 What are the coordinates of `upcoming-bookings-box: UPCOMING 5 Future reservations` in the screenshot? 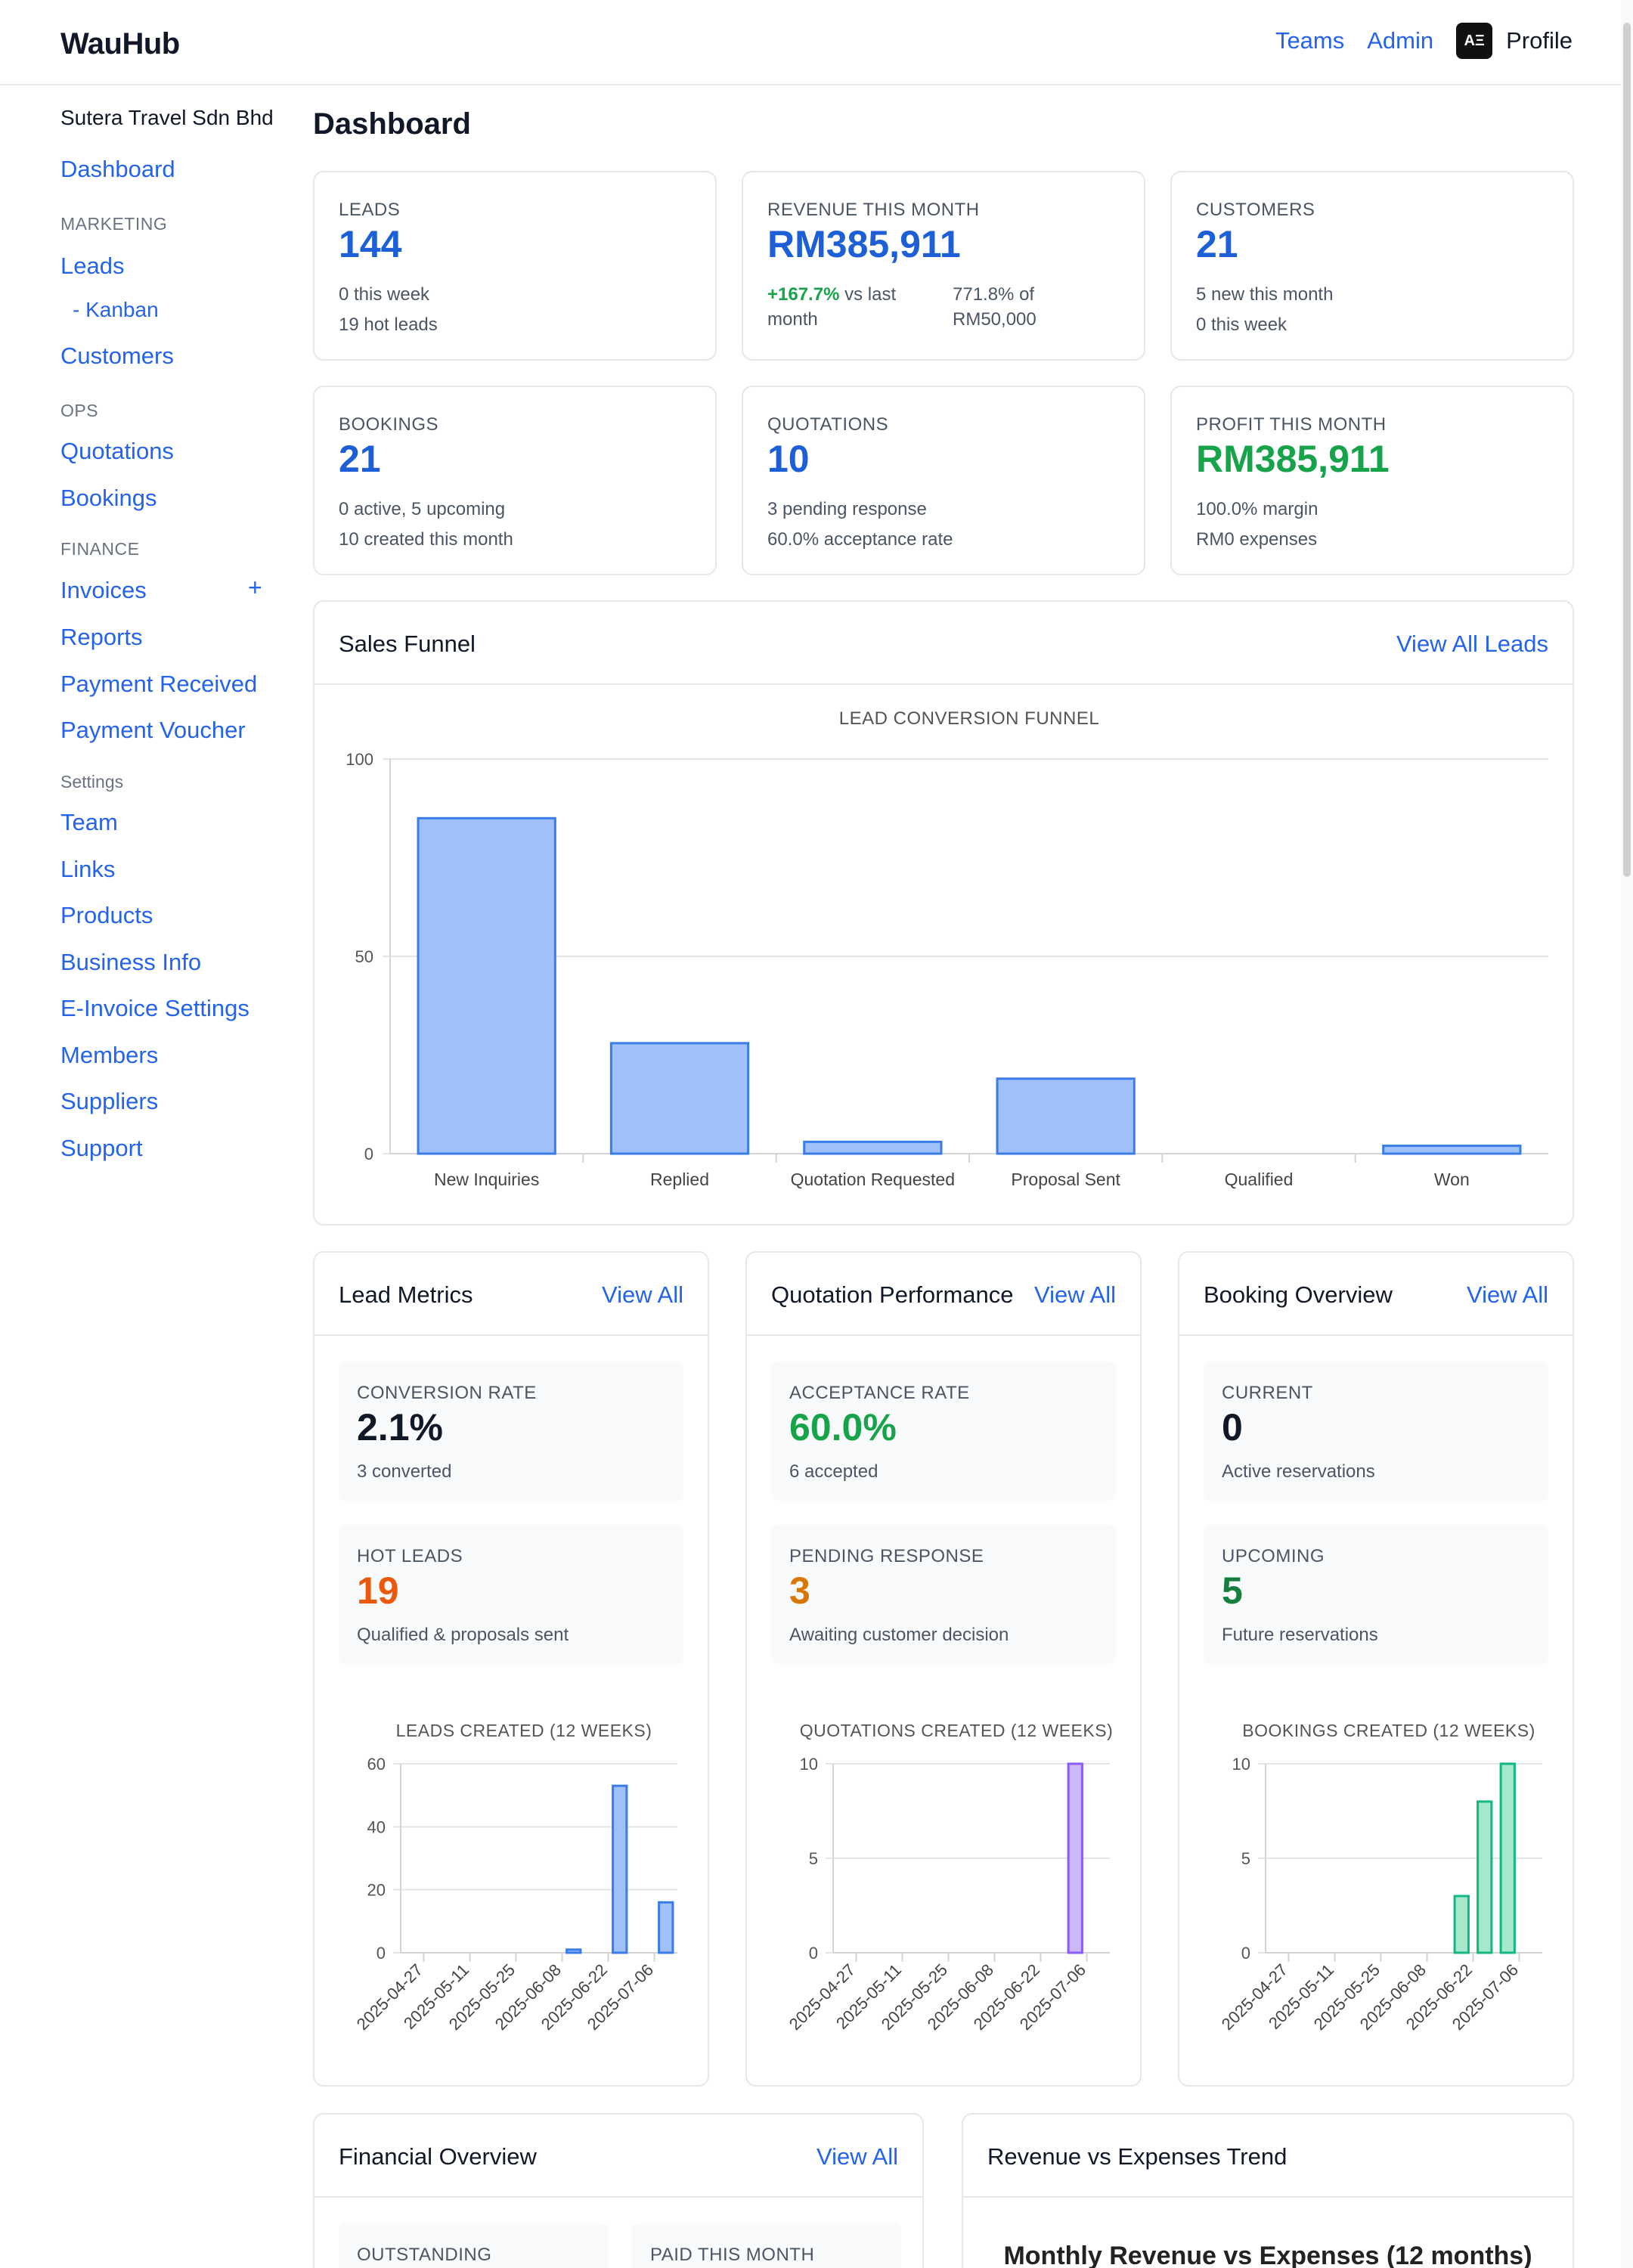 It's located at (1376, 1594).